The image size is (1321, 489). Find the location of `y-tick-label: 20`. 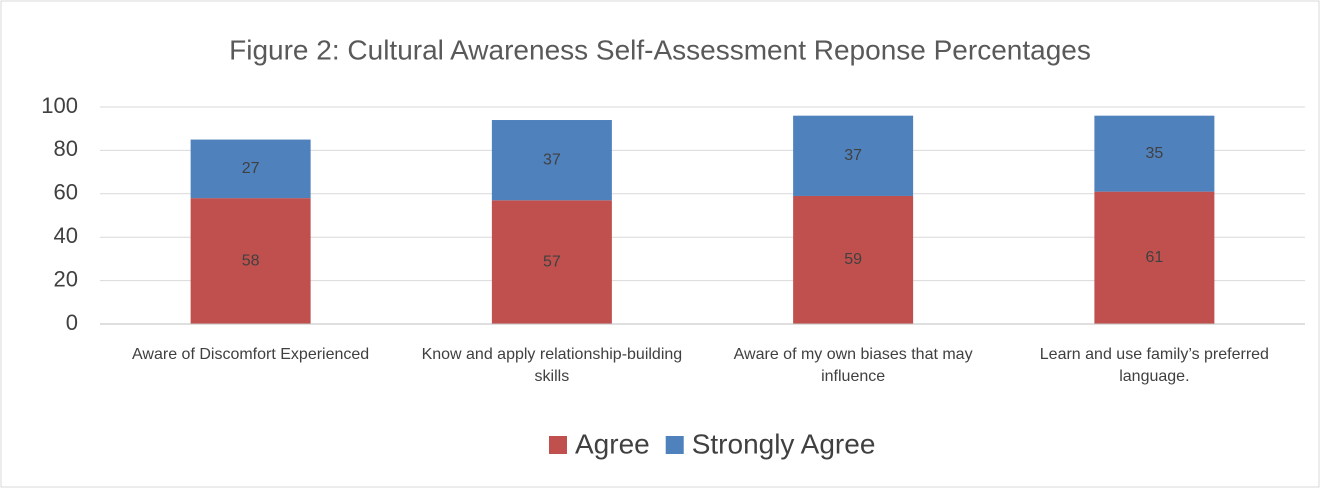

y-tick-label: 20 is located at coordinates (66, 278).